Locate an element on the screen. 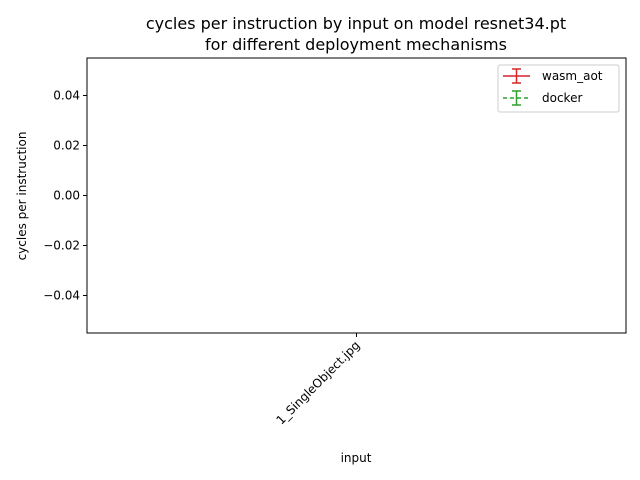 This screenshot has height=480, width=640. legend-entry-docker: docker is located at coordinates (542, 98).